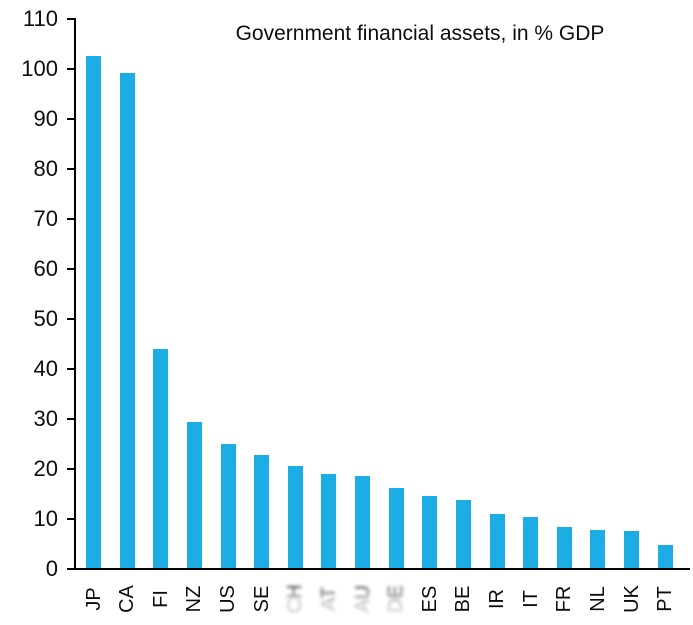 This screenshot has width=693, height=625. I want to click on y-axis-tick-label: 50, so click(45, 318).